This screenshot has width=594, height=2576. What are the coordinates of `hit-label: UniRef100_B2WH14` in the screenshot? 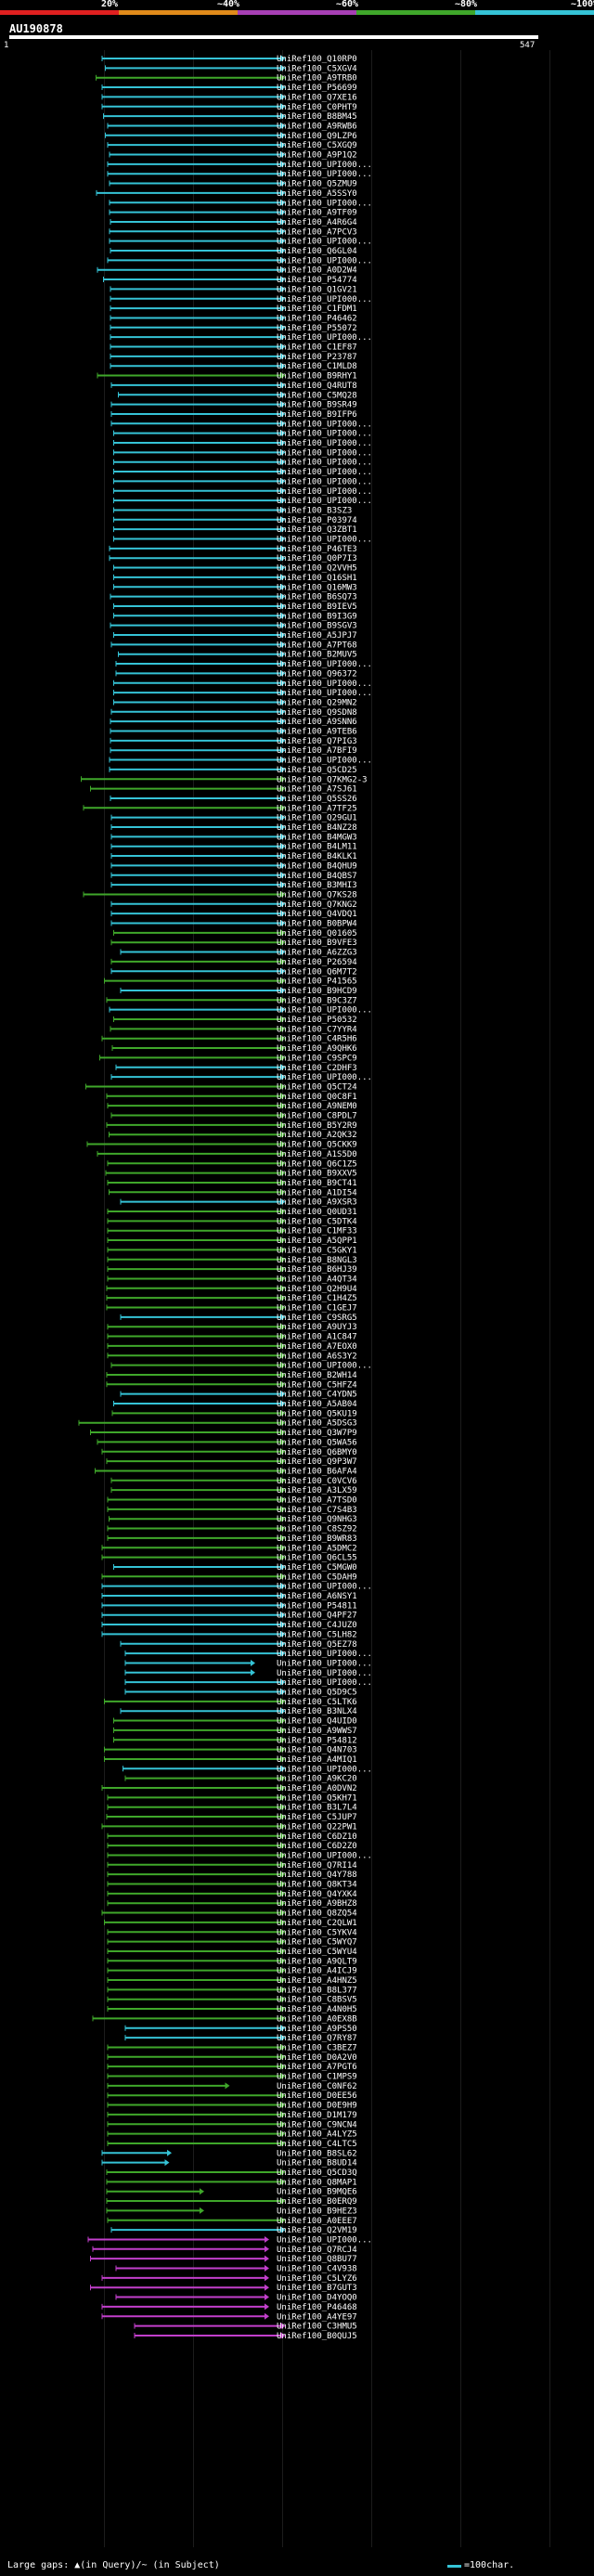 It's located at (317, 1375).